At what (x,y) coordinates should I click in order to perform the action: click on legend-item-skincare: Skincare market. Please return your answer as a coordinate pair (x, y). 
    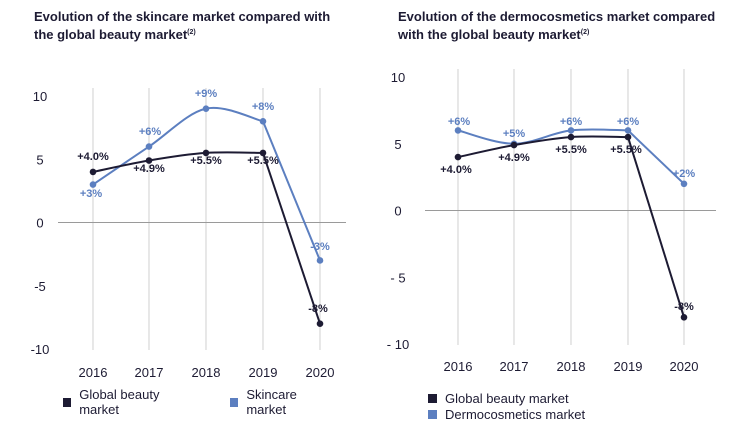
    Looking at the image, I should click on (281, 402).